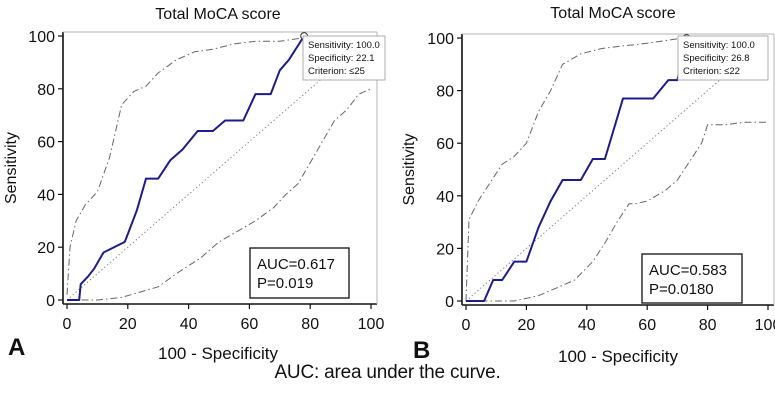 The image size is (775, 401). I want to click on criterion-annotation-line: Specificity: 26.8, so click(716, 58).